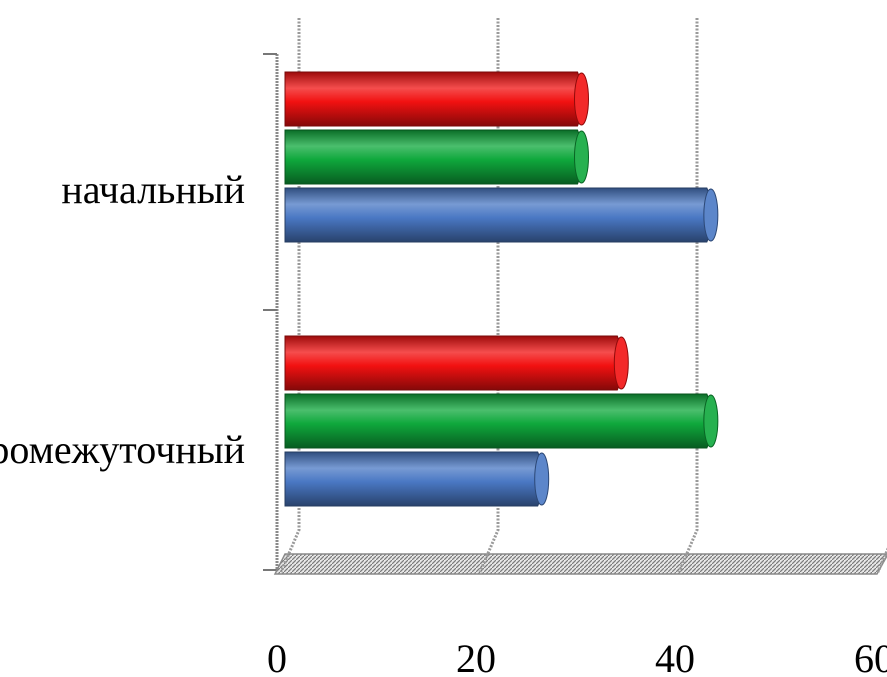 Image resolution: width=887 pixels, height=677 pixels. I want to click on category-label: начальный, so click(153, 189).